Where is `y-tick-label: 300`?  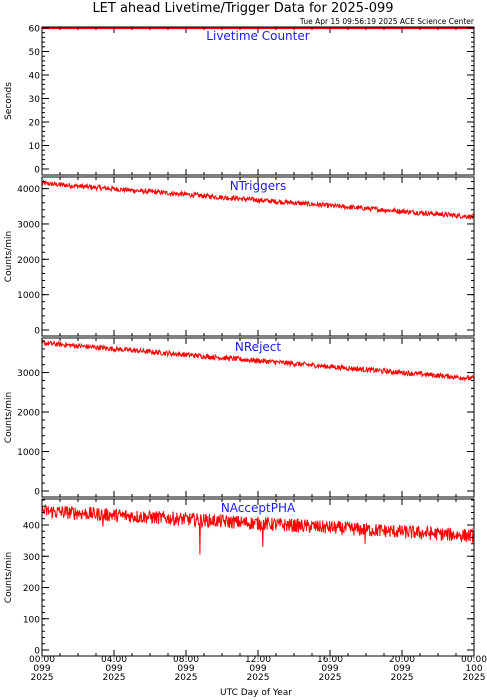 y-tick-label: 300 is located at coordinates (31, 558).